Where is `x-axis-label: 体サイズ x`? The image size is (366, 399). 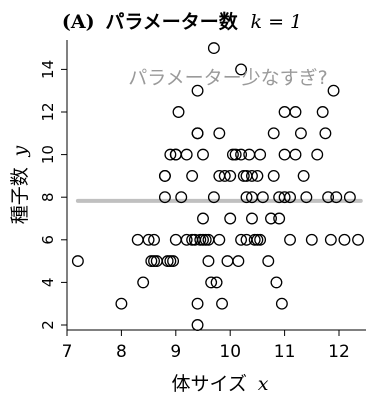 x-axis-label: 体サイズ x is located at coordinates (220, 384).